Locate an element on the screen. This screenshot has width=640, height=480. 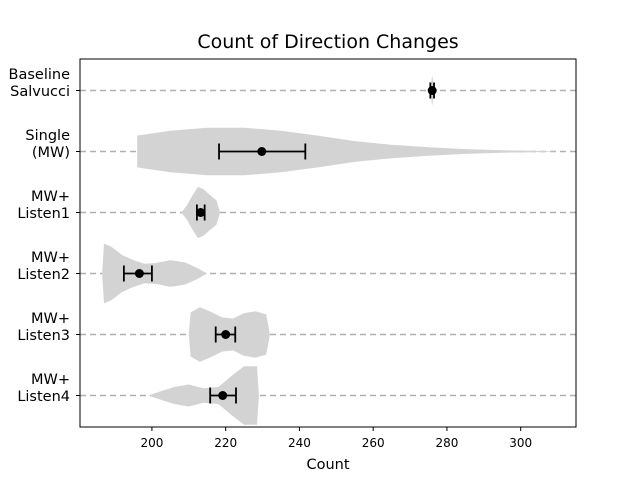
x-tick-label: 200 is located at coordinates (151, 443).